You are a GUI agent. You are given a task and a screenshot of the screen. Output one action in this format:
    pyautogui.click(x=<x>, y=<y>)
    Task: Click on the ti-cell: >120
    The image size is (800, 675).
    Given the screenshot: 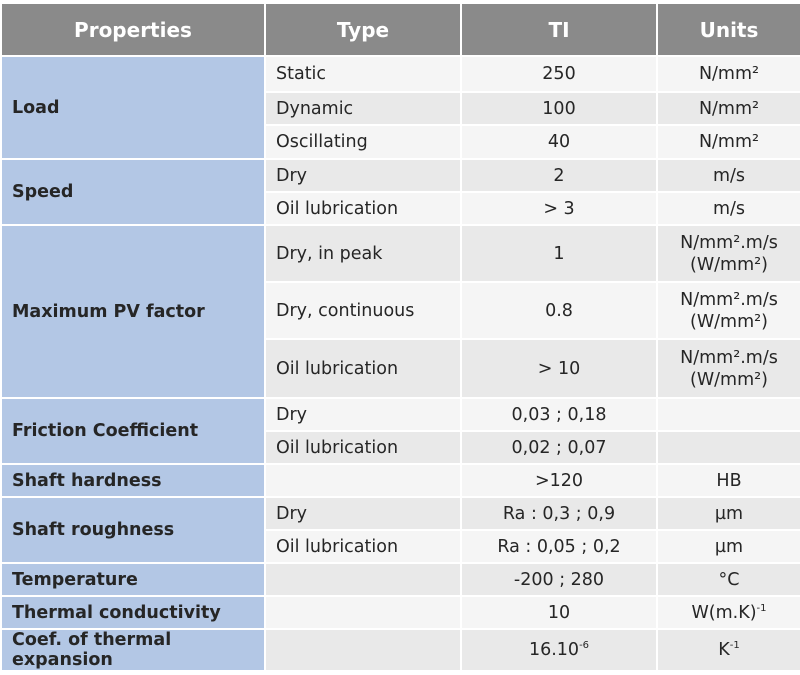 What is the action you would take?
    pyautogui.click(x=559, y=480)
    